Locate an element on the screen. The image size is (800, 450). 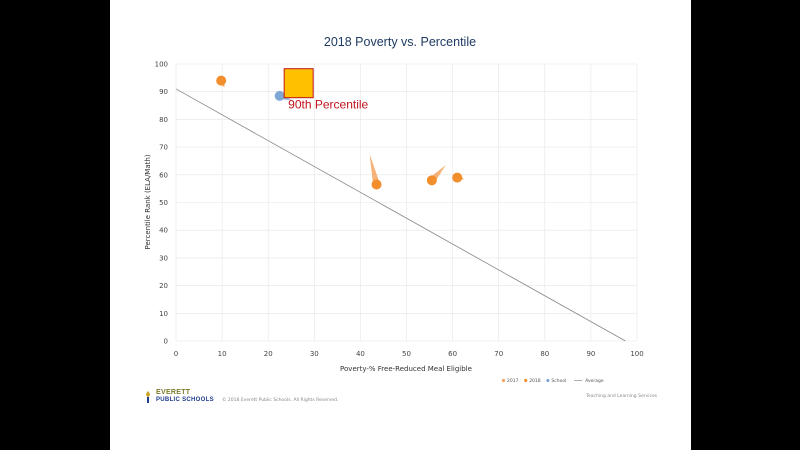
chart-title: 2018 Poverty vs. Percentile is located at coordinates (400, 42).